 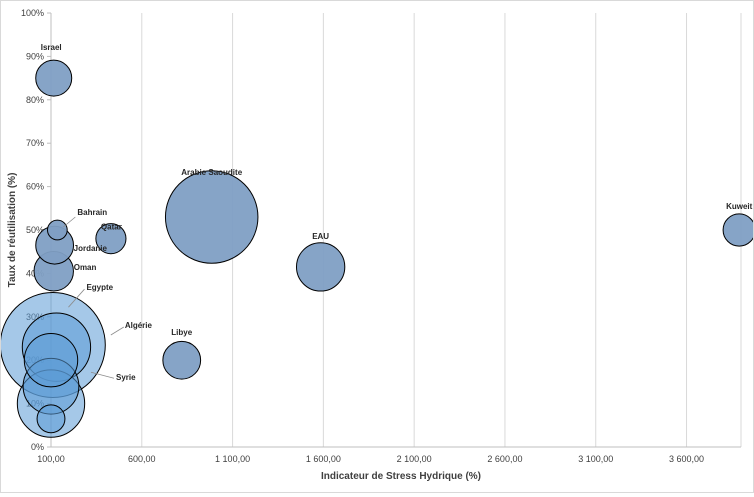 What do you see at coordinates (211, 172) in the screenshot?
I see `bubble-label: Arabie Saoudite` at bounding box center [211, 172].